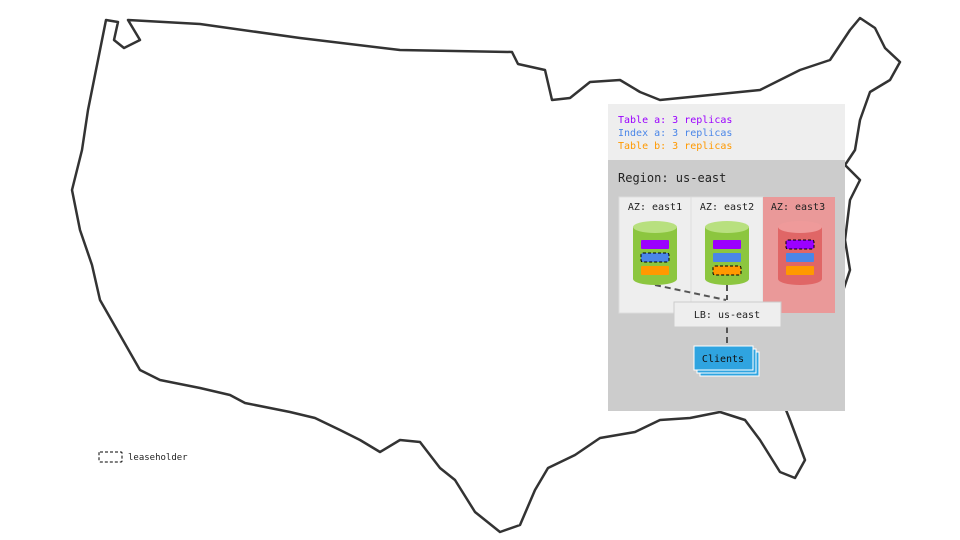 The height and width of the screenshot is (540, 960). I want to click on load-balancer-box, so click(727, 314).